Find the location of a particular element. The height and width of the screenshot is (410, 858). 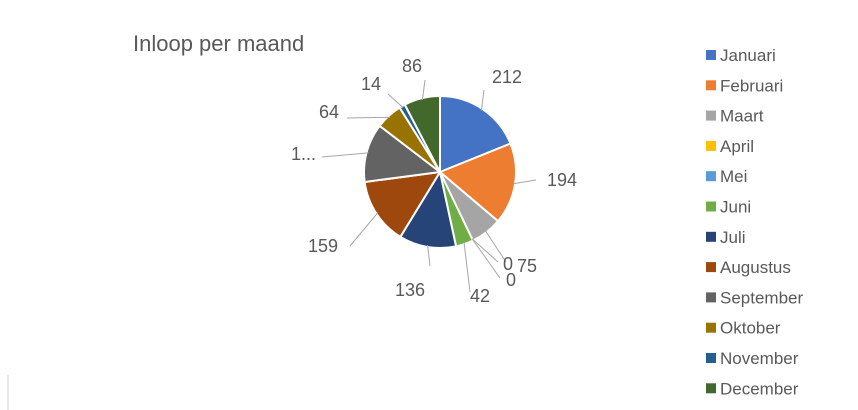

data-label-maart: 75 is located at coordinates (527, 266).